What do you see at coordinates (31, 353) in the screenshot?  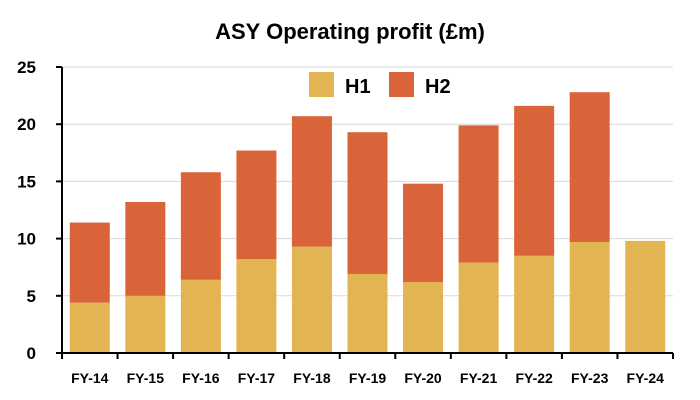 I see `y-tick-label: 0` at bounding box center [31, 353].